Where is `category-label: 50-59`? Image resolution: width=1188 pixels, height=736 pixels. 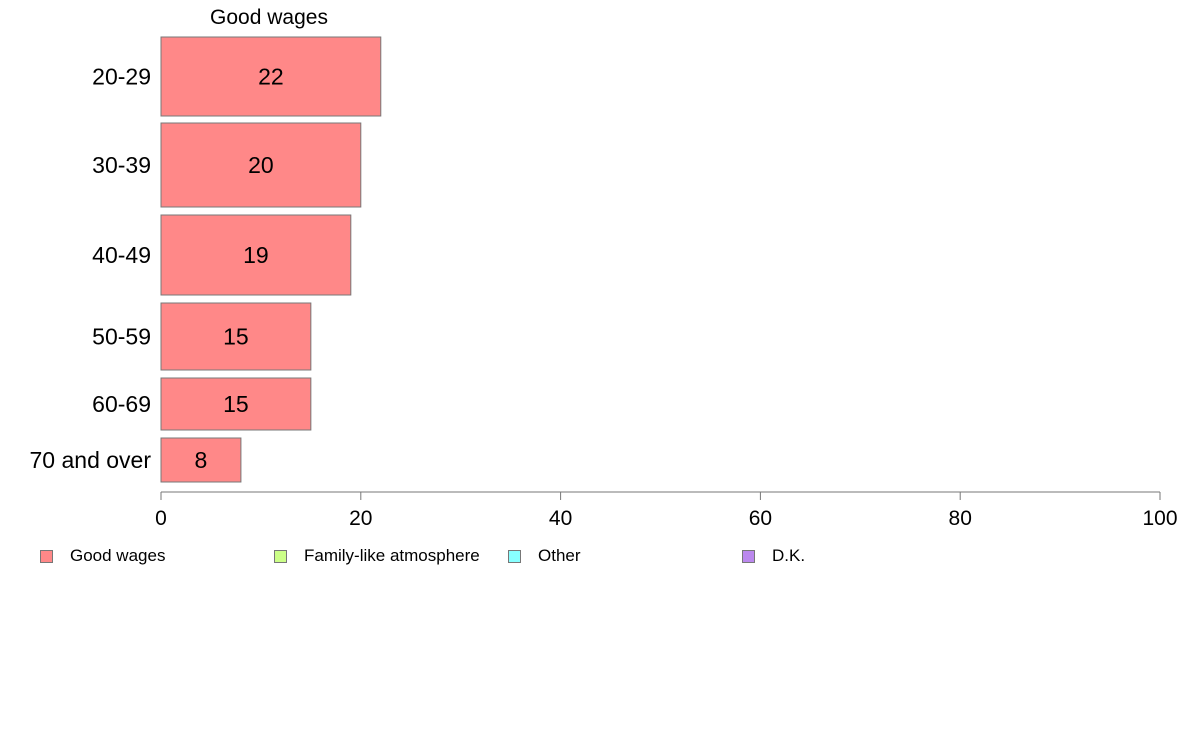 category-label: 50-59 is located at coordinates (121, 337).